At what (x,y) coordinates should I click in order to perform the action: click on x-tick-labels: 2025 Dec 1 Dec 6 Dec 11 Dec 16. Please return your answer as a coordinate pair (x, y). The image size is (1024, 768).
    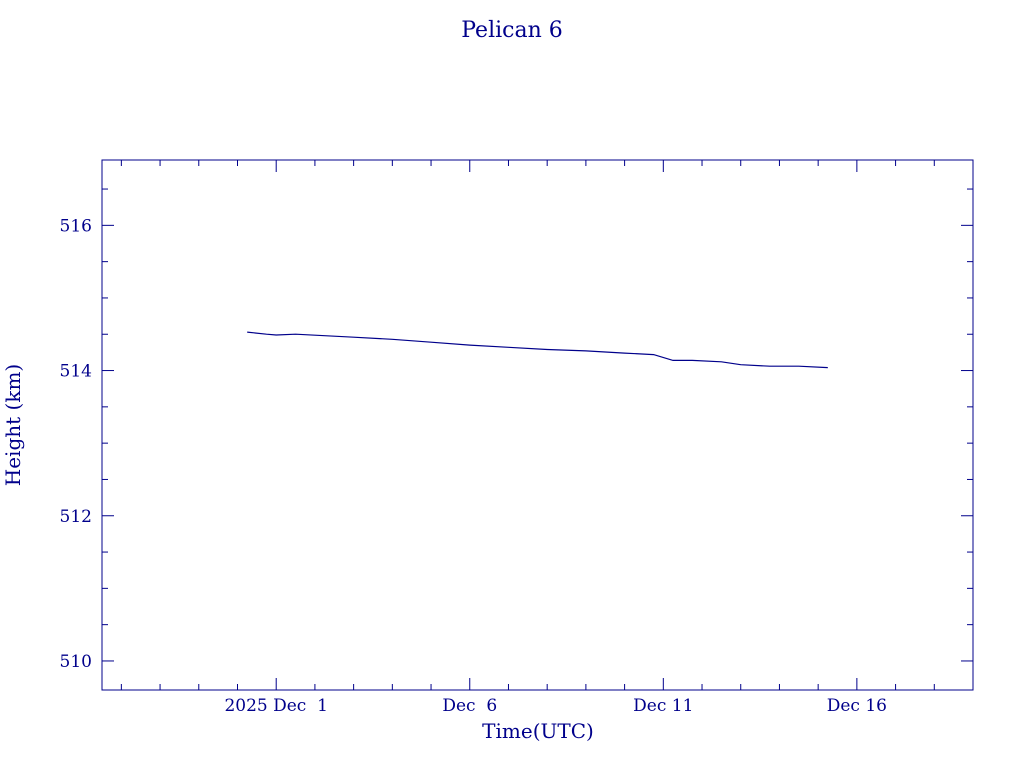
    Looking at the image, I should click on (555, 706).